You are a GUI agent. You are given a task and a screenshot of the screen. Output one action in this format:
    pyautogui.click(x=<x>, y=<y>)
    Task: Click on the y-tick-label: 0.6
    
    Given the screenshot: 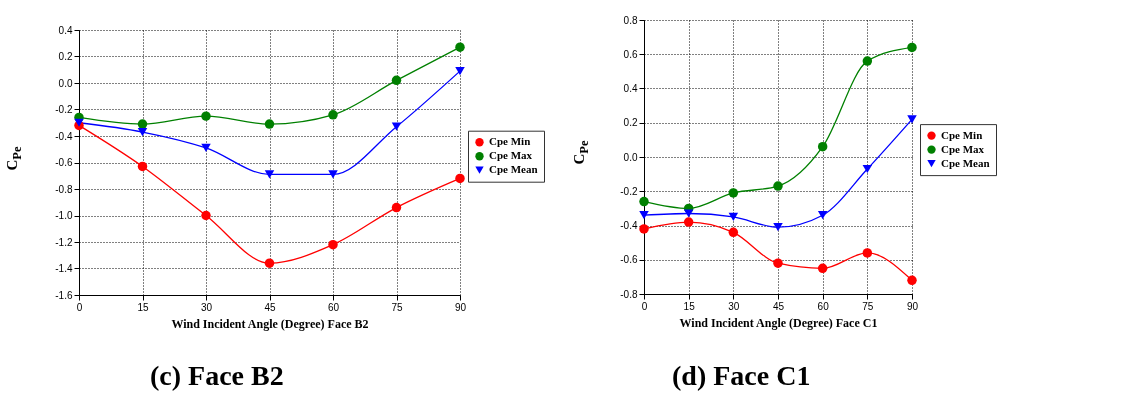 What is the action you would take?
    pyautogui.click(x=630, y=54)
    